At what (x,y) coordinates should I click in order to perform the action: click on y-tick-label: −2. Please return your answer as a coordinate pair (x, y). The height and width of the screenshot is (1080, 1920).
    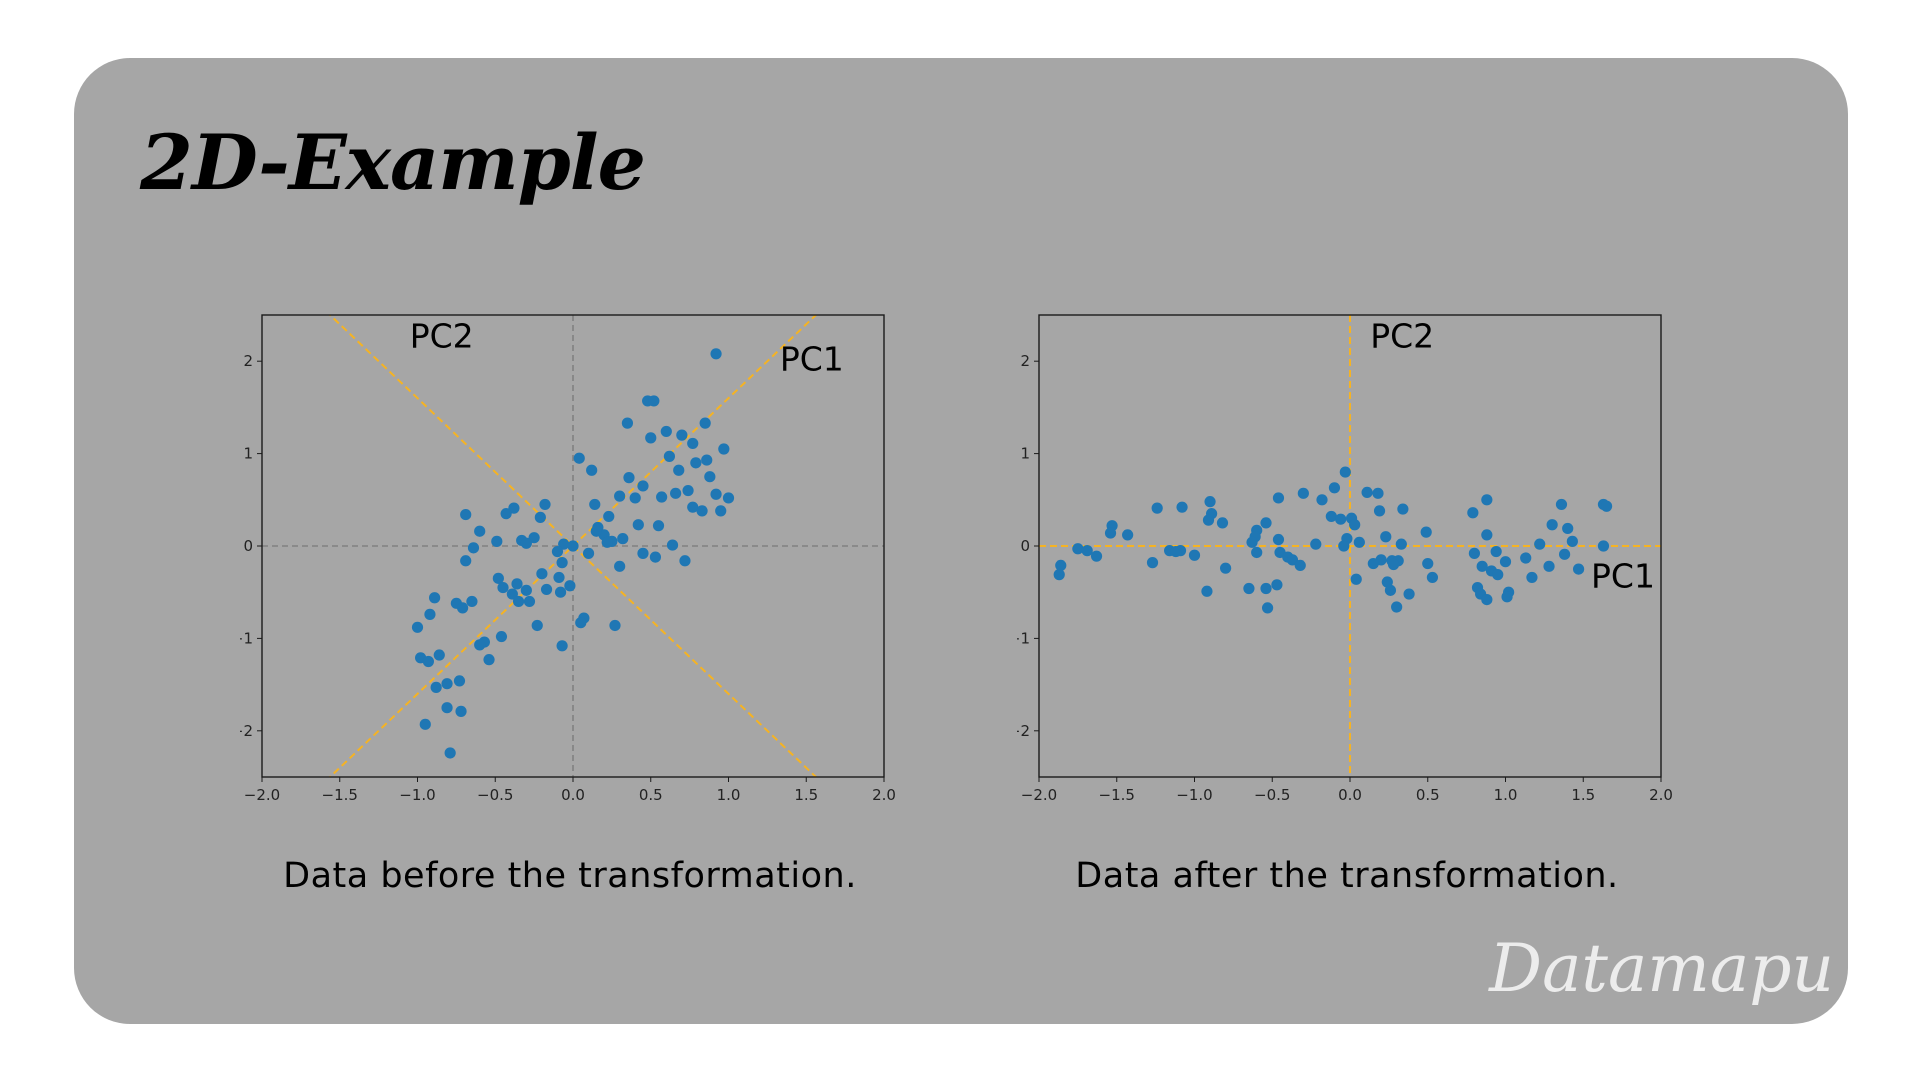
    Looking at the image, I should click on (1023, 731).